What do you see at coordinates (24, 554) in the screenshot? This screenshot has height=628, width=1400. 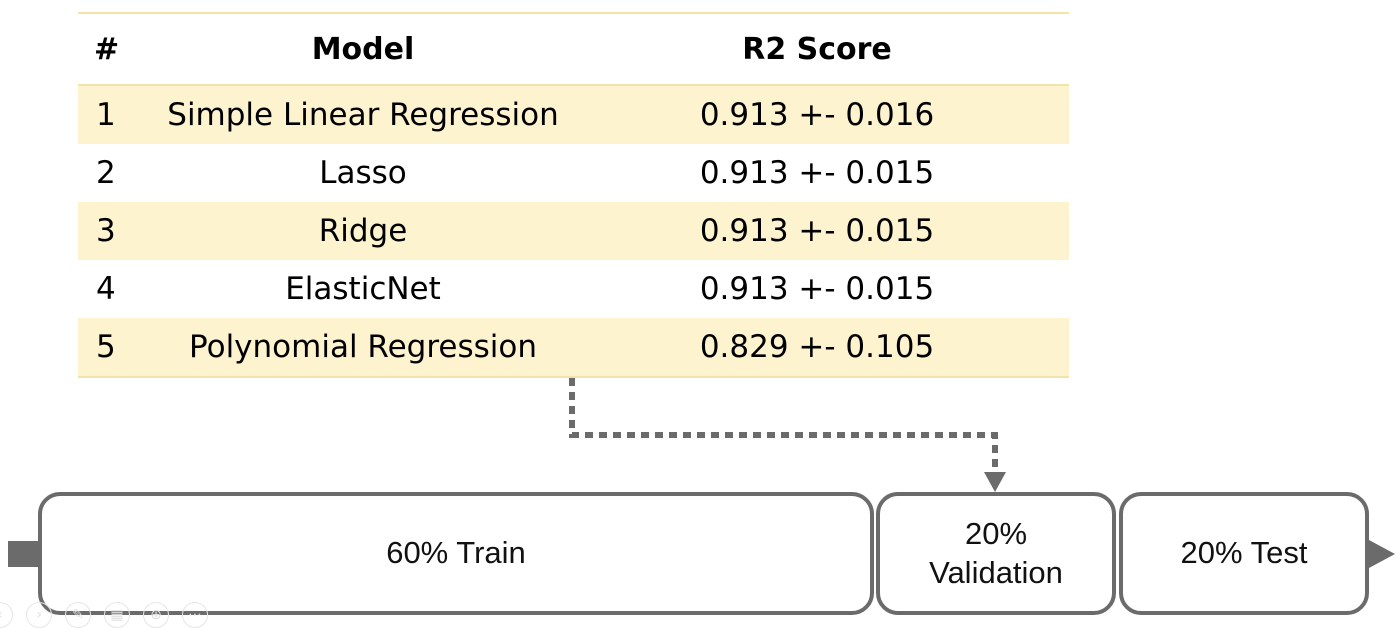 I see `timeline-start-stub` at bounding box center [24, 554].